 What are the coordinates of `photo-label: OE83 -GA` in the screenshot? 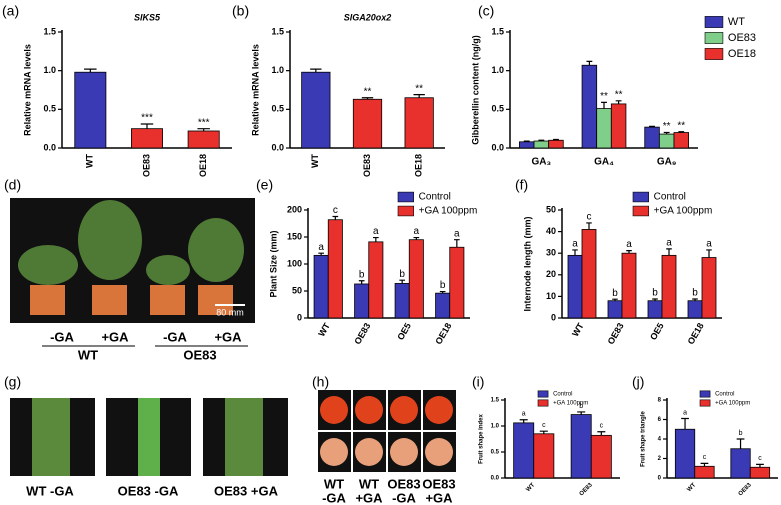 It's located at (148, 490).